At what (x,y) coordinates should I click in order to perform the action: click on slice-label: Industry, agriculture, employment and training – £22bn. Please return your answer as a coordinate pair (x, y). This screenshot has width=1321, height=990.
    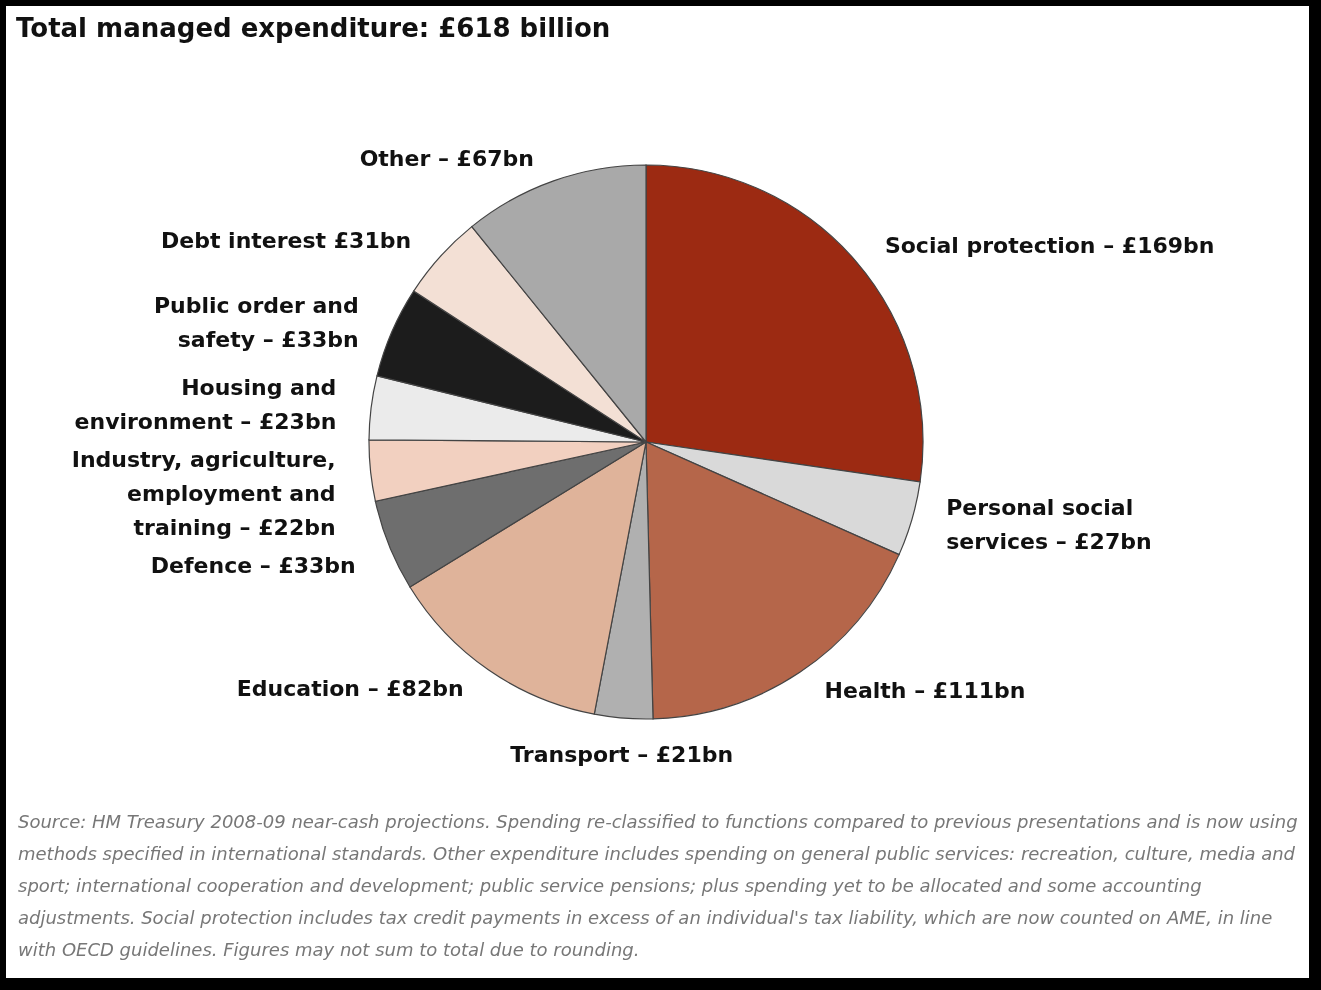
    Looking at the image, I should click on (203, 493).